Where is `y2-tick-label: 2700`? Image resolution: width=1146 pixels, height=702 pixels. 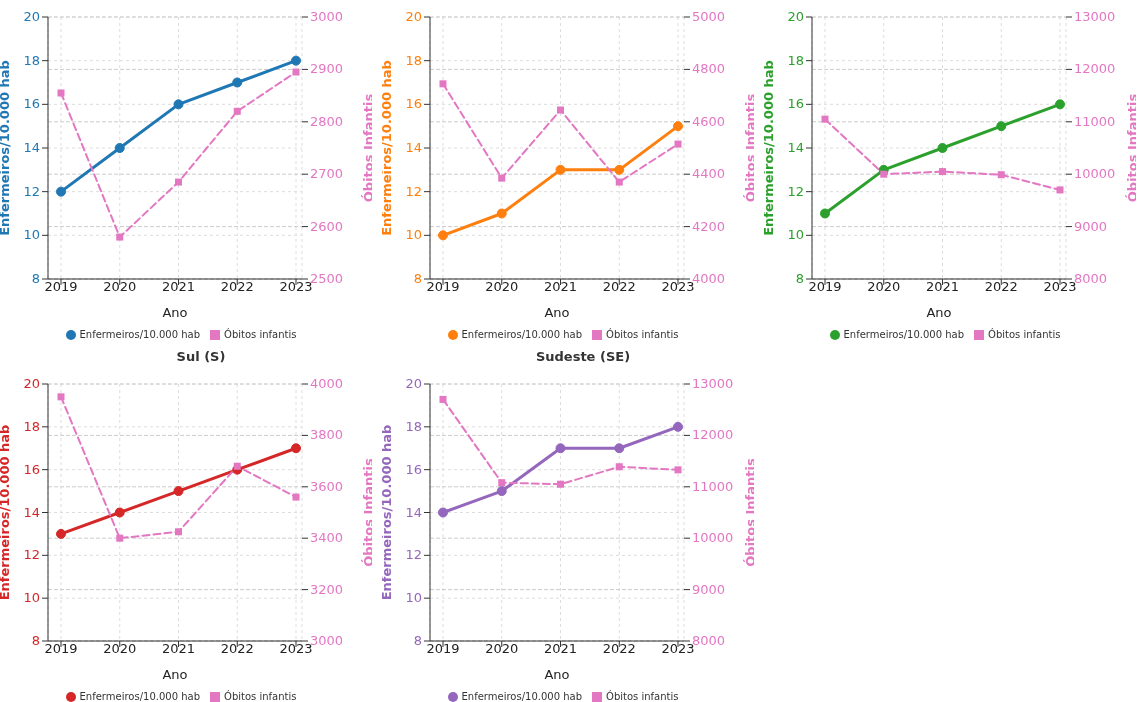 y2-tick-label: 2700 is located at coordinates (327, 174).